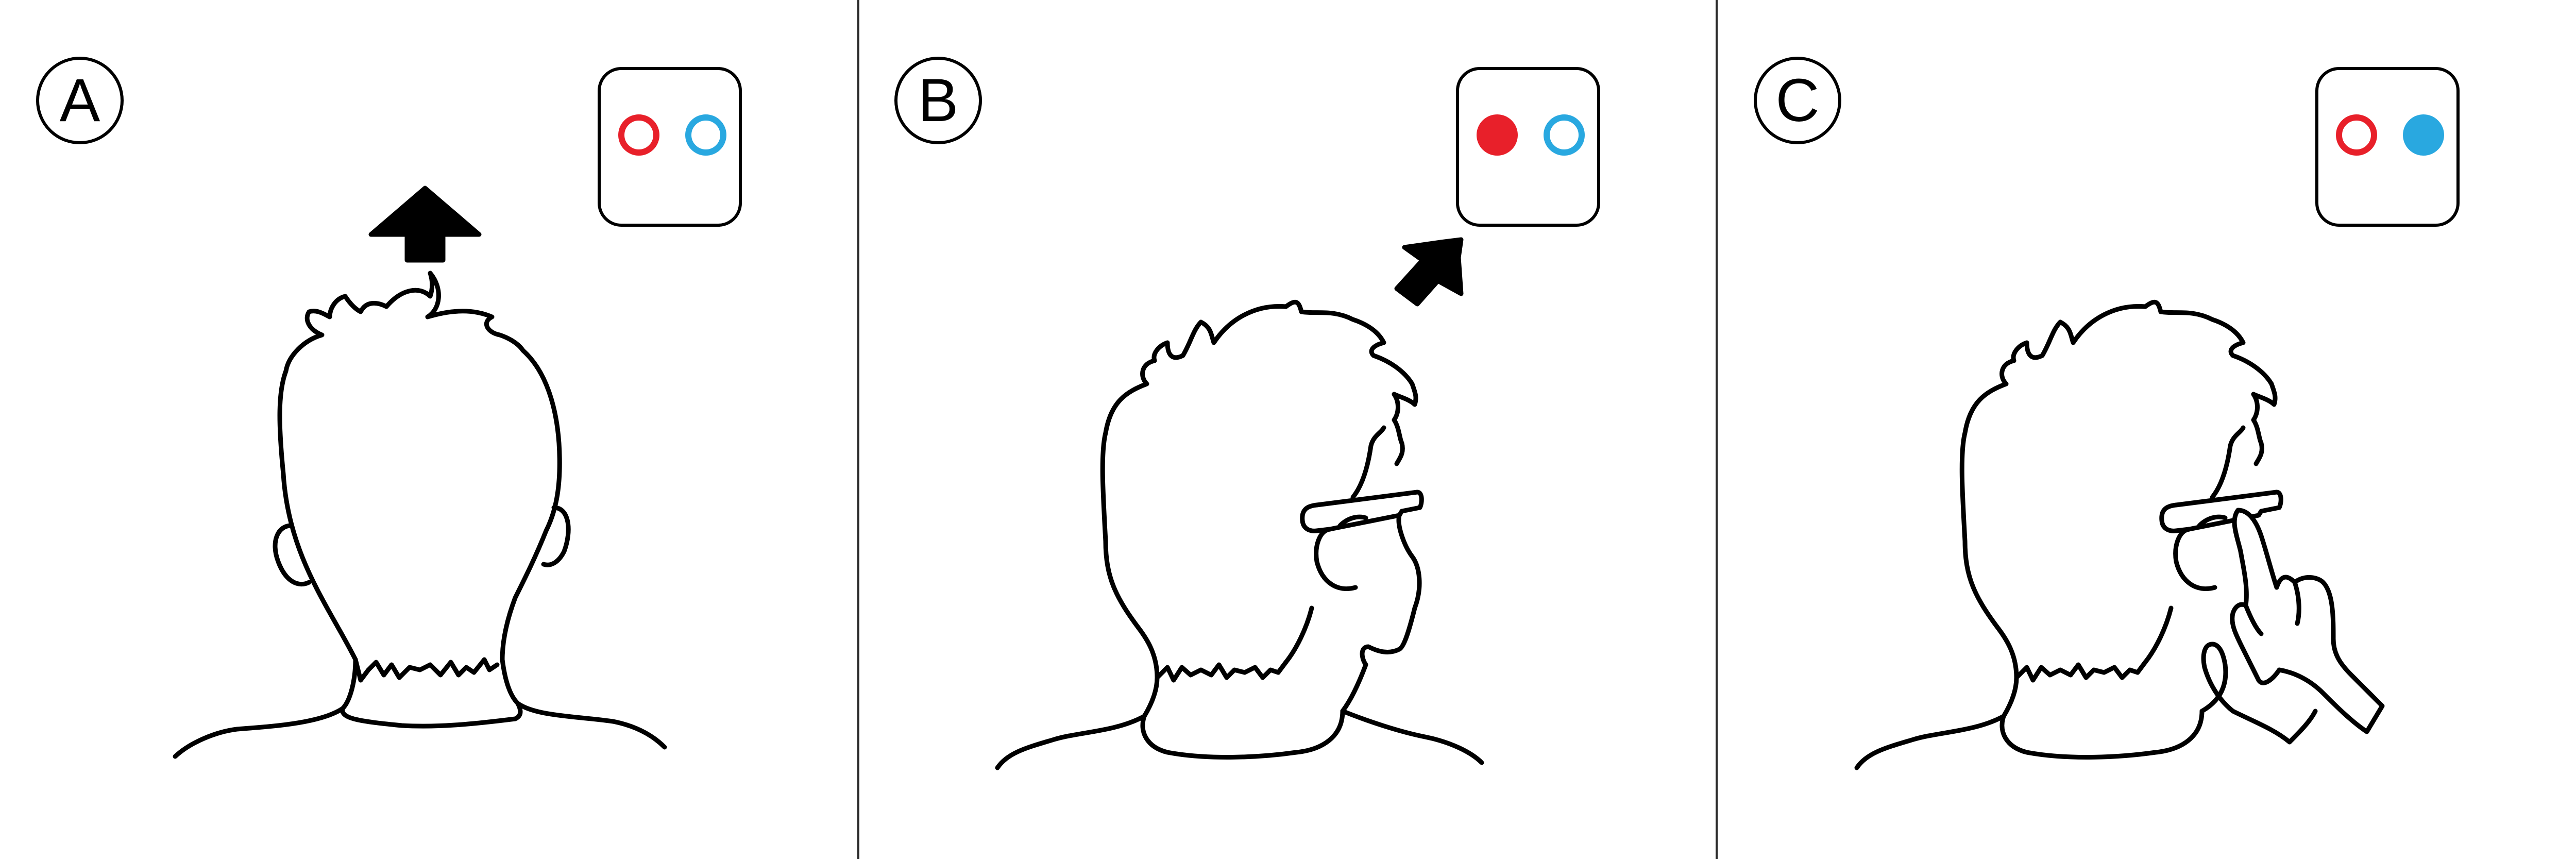 Image resolution: width=2576 pixels, height=859 pixels. I want to click on panel-label-circle: B, so click(938, 100).